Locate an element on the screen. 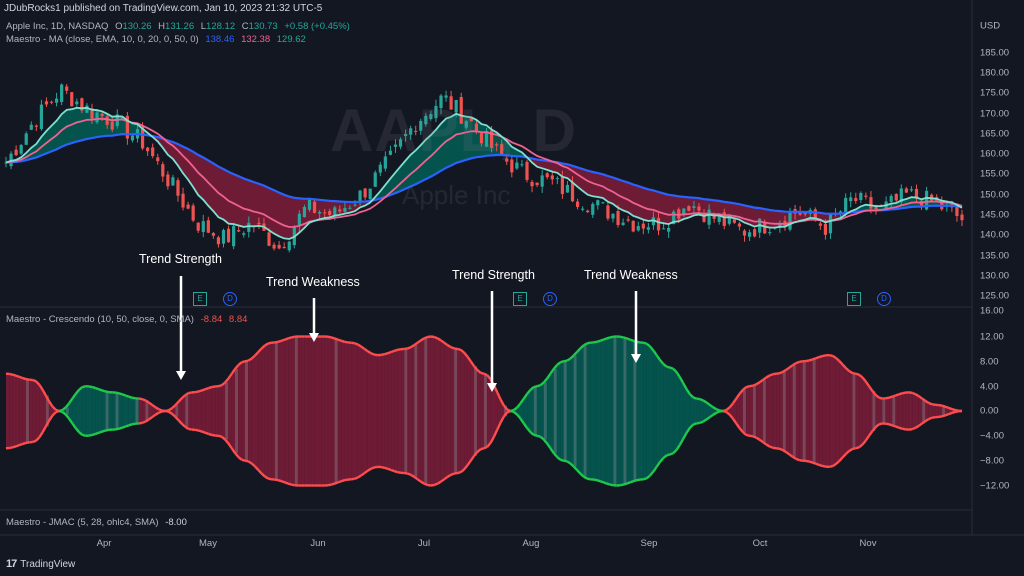 The height and width of the screenshot is (576, 1024). price-tick: 135.00 is located at coordinates (995, 256).